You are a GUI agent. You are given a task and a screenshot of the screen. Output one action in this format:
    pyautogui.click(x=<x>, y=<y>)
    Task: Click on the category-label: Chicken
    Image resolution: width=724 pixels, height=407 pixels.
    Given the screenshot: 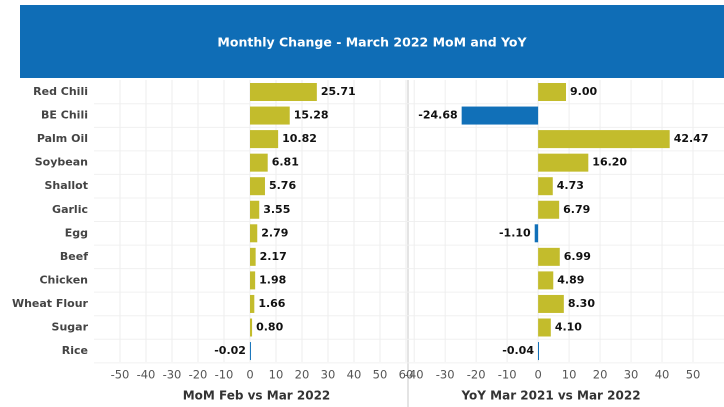 What is the action you would take?
    pyautogui.click(x=63, y=279)
    